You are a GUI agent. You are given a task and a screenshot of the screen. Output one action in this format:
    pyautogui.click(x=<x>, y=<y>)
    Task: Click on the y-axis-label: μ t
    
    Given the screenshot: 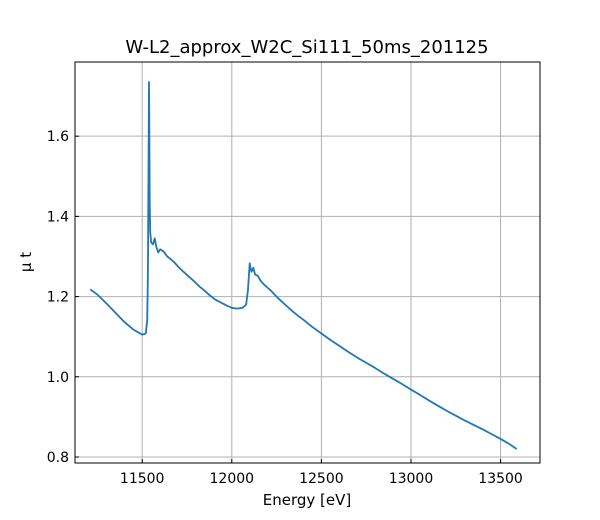 What is the action you would take?
    pyautogui.click(x=26, y=262)
    